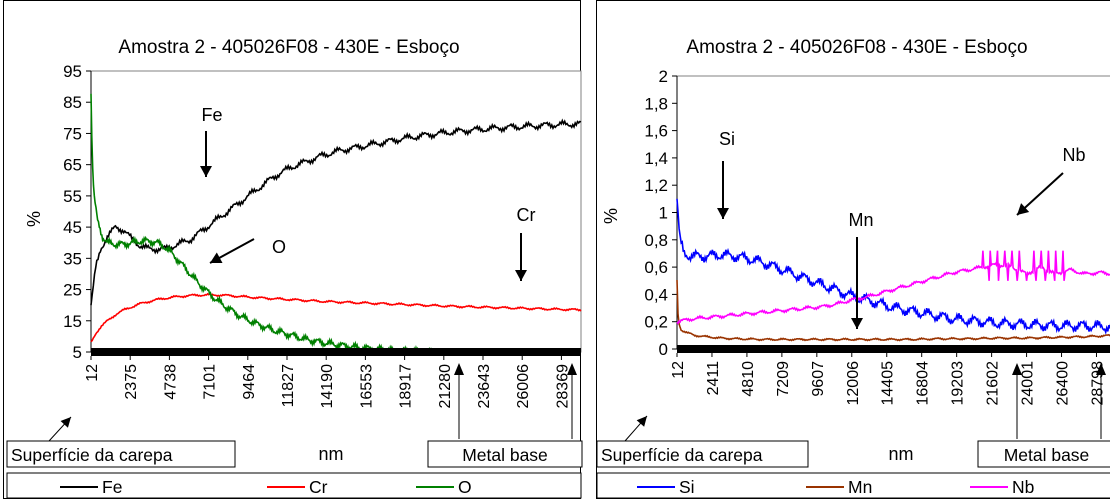 The width and height of the screenshot is (1110, 502). Describe the element at coordinates (860, 220) in the screenshot. I see `annotation-label-mn: Mn` at that location.